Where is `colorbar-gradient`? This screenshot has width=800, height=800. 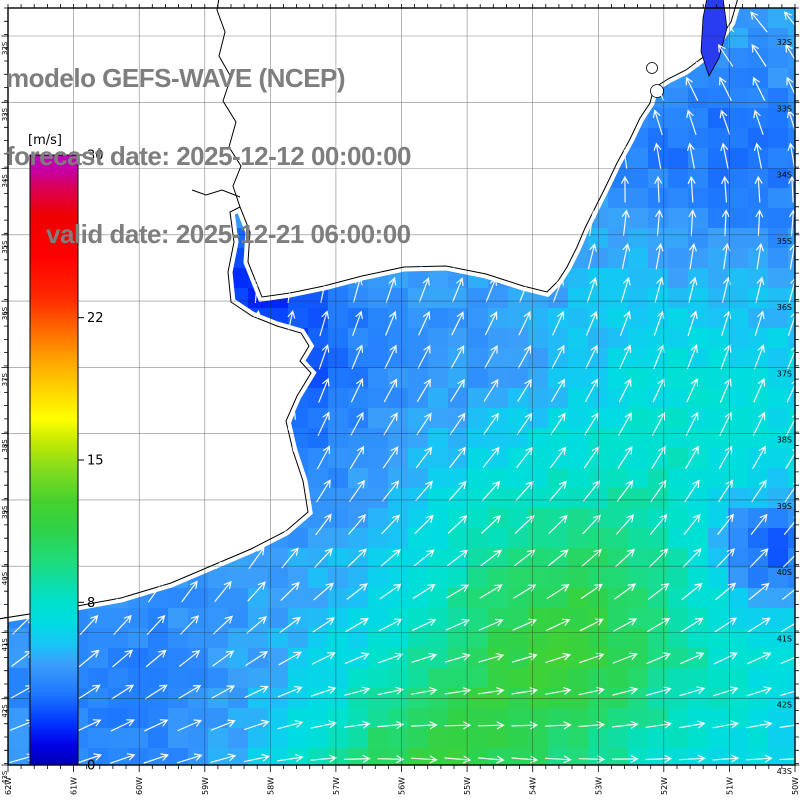
colorbar-gradient is located at coordinates (54, 460).